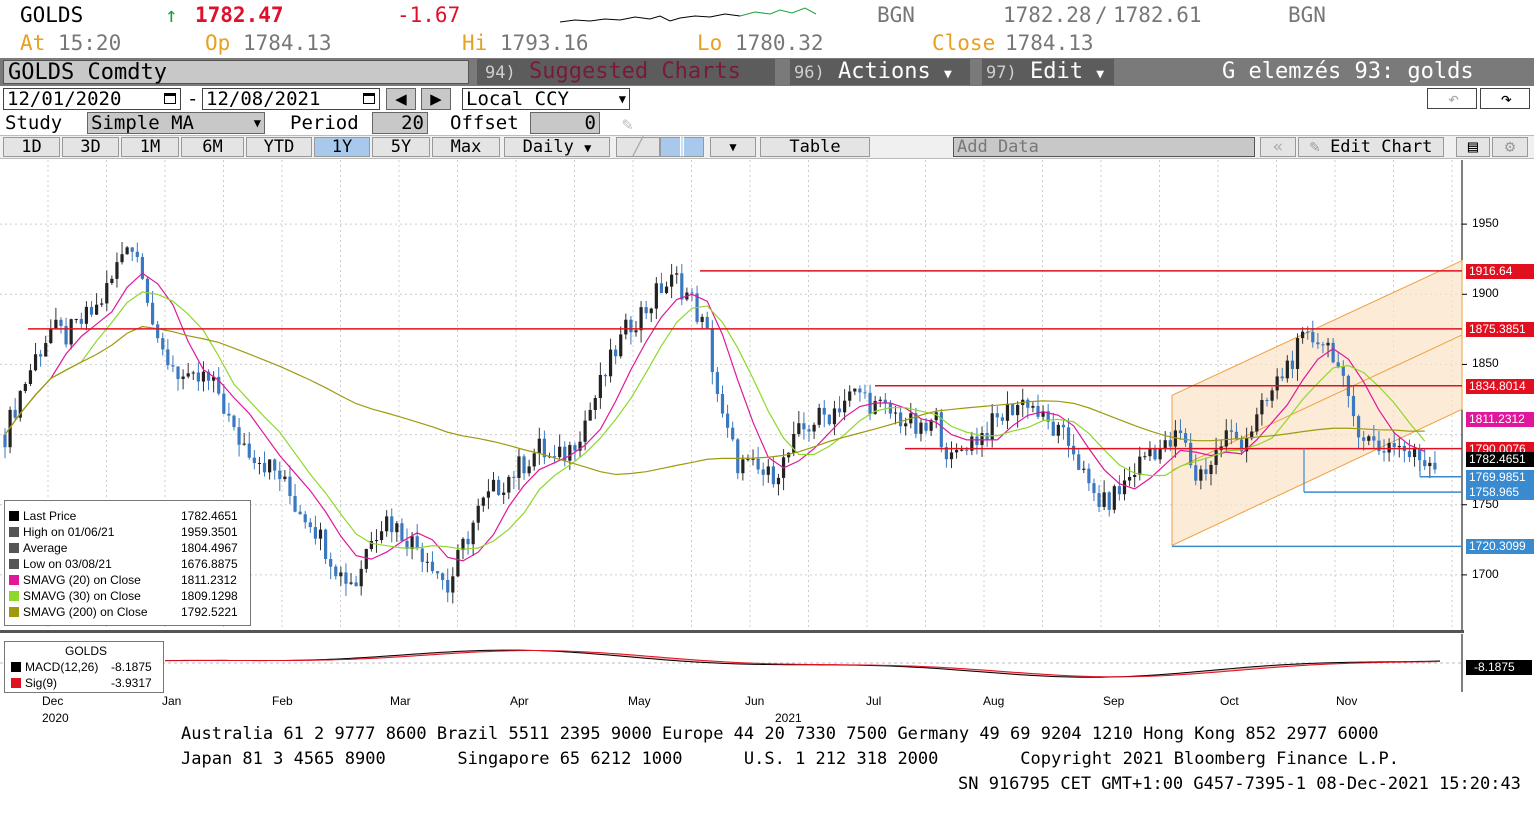  I want to click on undo-button: ↶, so click(1452, 98).